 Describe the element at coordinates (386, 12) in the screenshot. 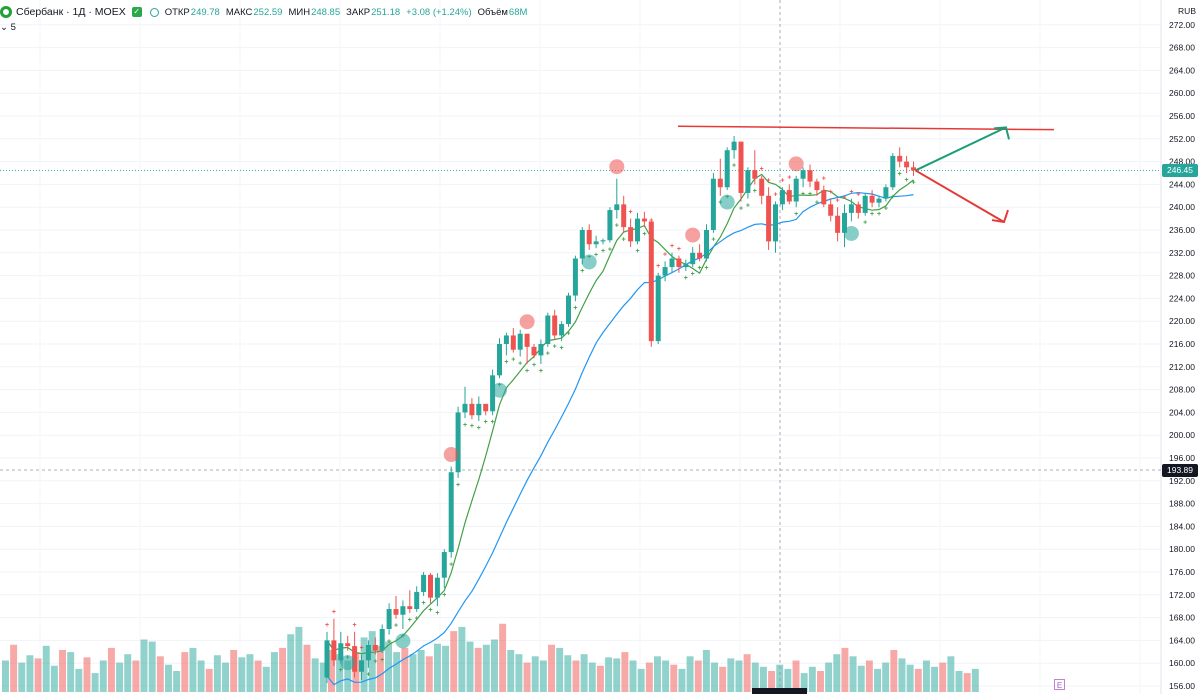

I see `close-value: 251.18` at that location.